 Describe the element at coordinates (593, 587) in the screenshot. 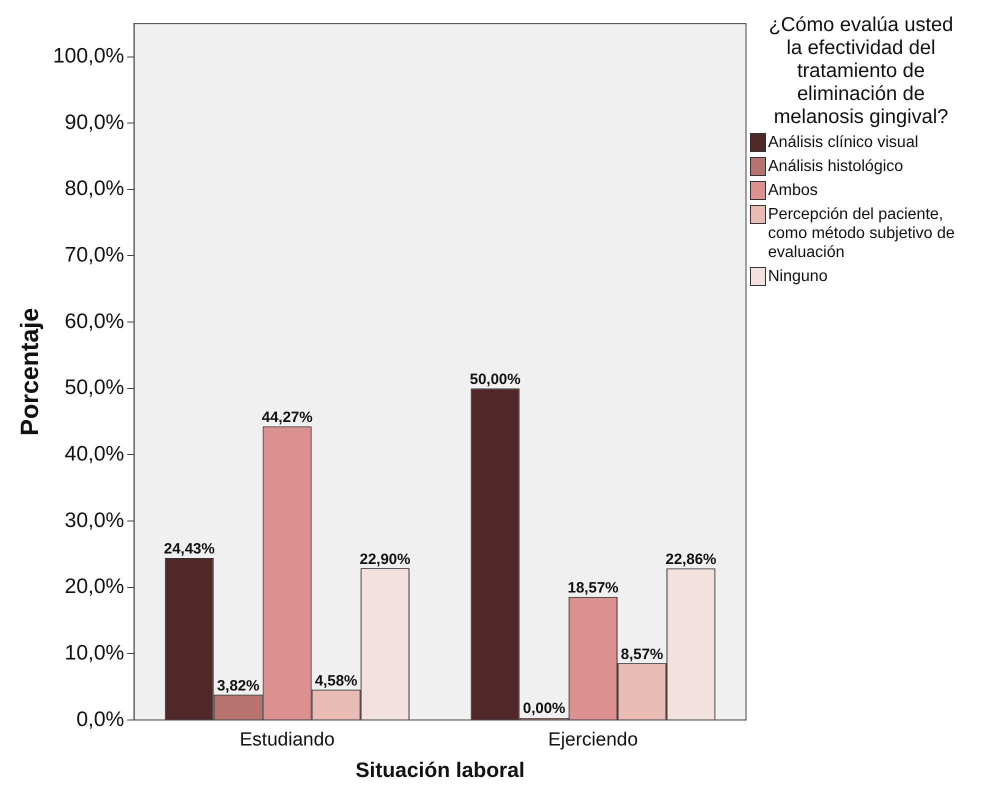

I see `data-label: 18,57%` at that location.